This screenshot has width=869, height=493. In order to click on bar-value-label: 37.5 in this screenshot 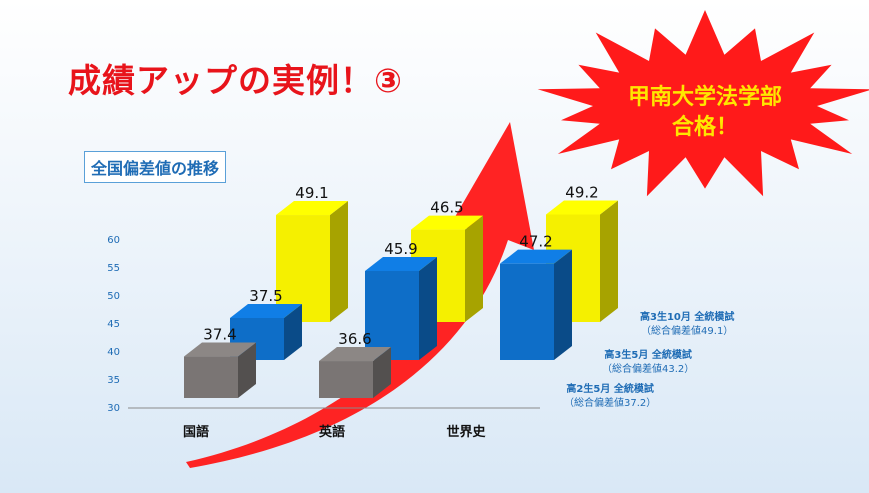, I will do `click(265, 296)`.